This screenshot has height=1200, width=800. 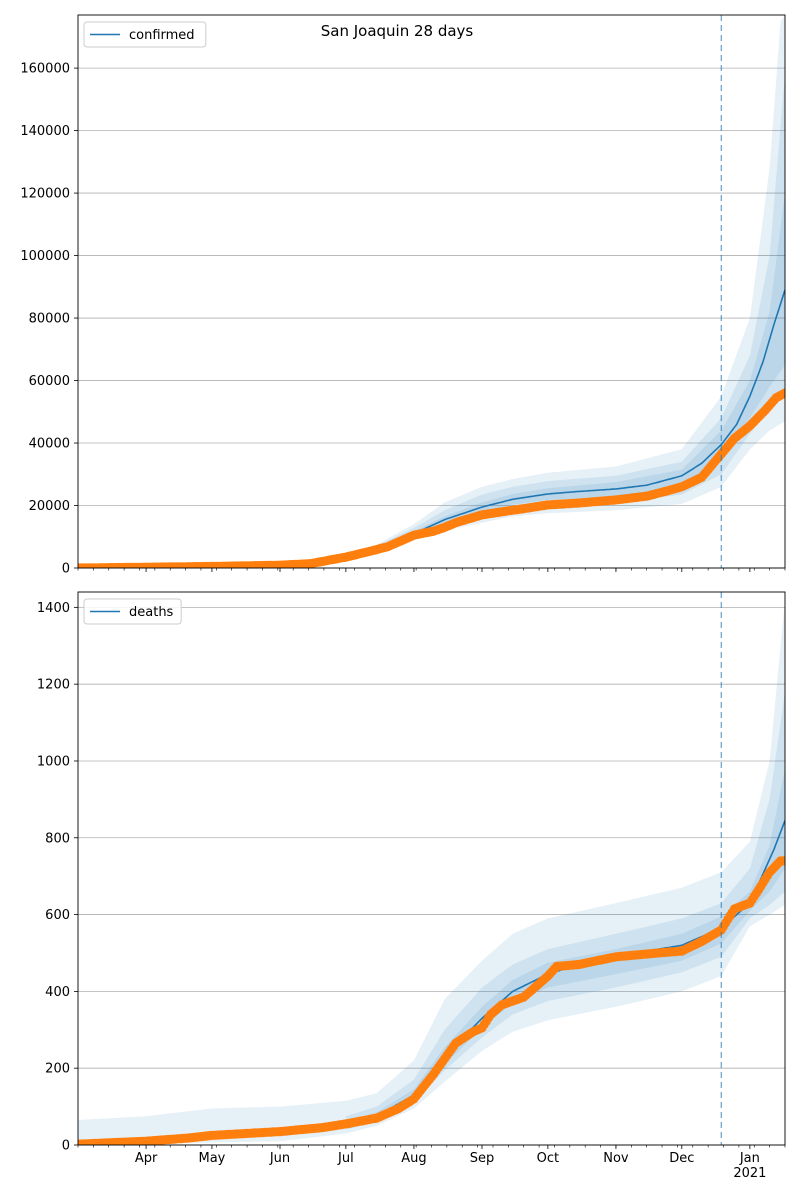 I want to click on y-tick-label: 200, so click(x=57, y=1069).